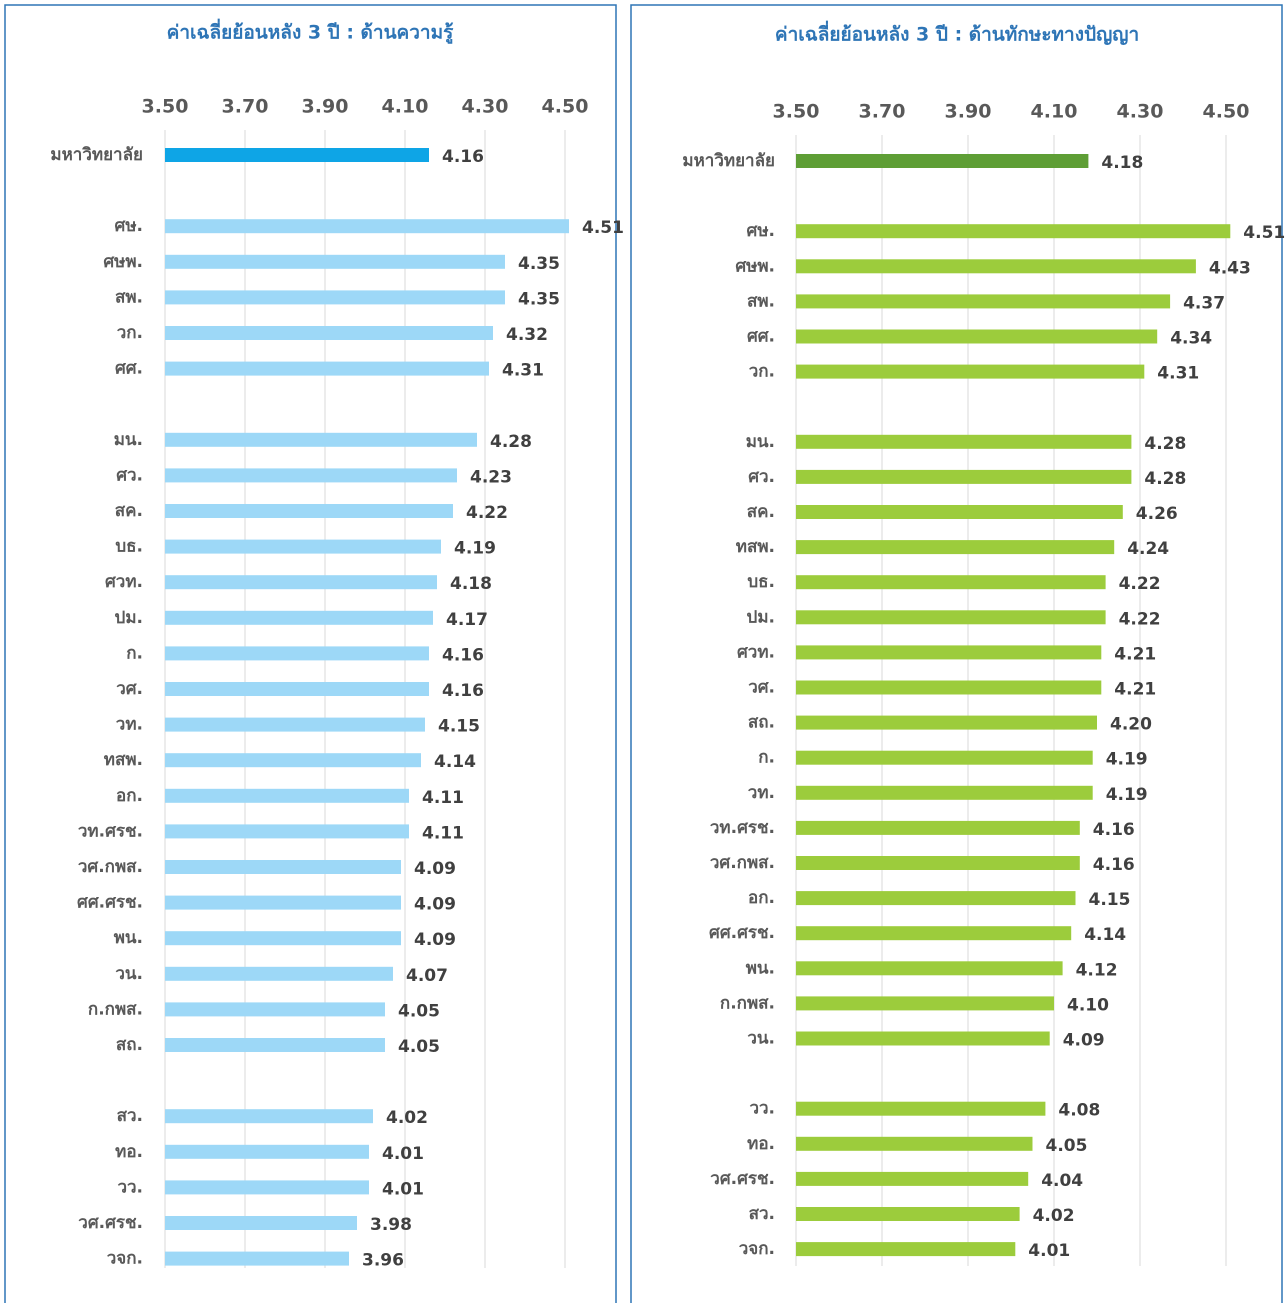 The height and width of the screenshot is (1303, 1287). What do you see at coordinates (123, 262) in the screenshot?
I see `y-tick-label: ศษพ.` at bounding box center [123, 262].